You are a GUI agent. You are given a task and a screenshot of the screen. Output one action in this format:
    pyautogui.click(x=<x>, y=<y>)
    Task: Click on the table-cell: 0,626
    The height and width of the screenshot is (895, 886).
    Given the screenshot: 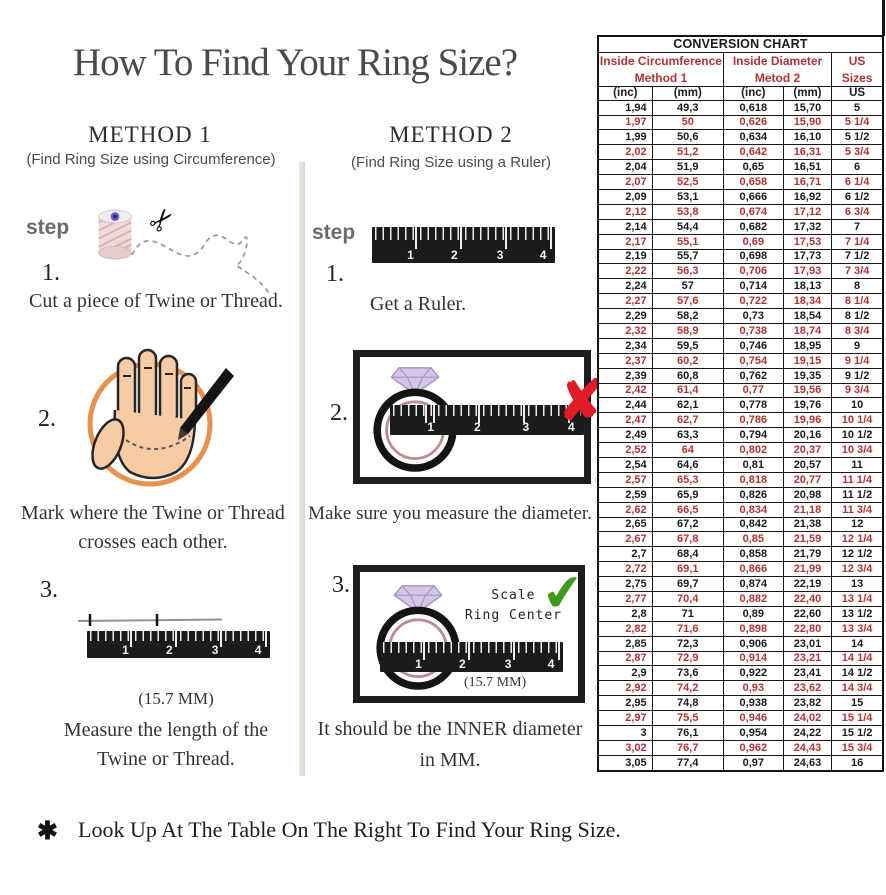 What is the action you would take?
    pyautogui.click(x=753, y=122)
    